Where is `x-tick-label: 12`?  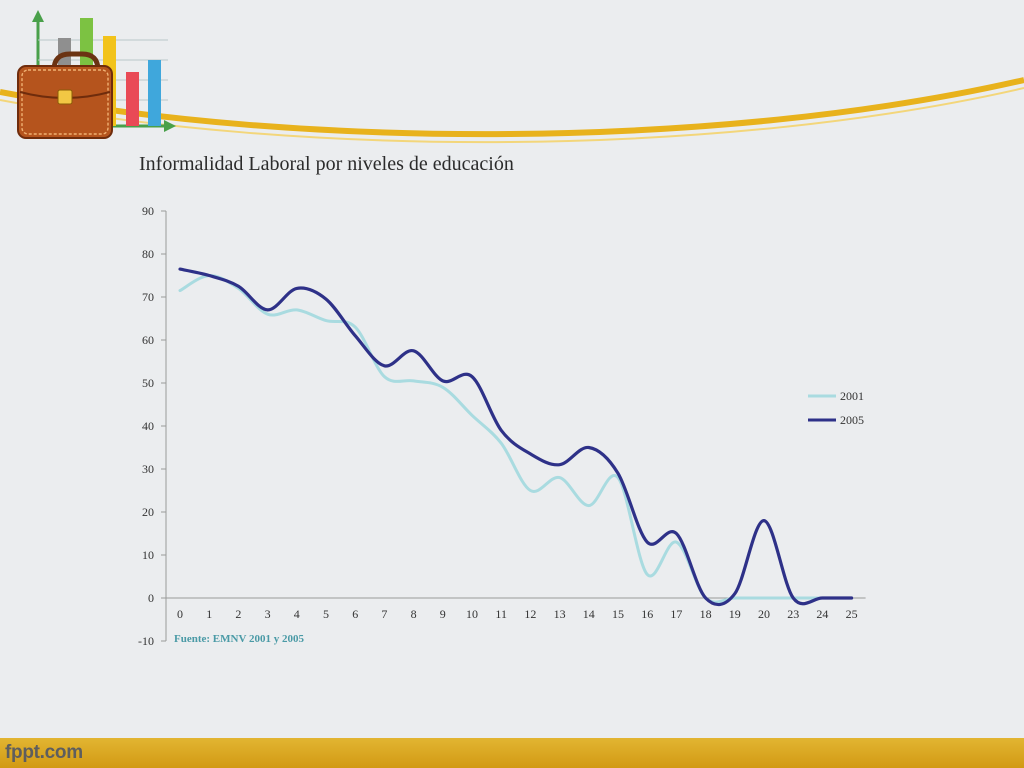
x-tick-label: 12 is located at coordinates (530, 614).